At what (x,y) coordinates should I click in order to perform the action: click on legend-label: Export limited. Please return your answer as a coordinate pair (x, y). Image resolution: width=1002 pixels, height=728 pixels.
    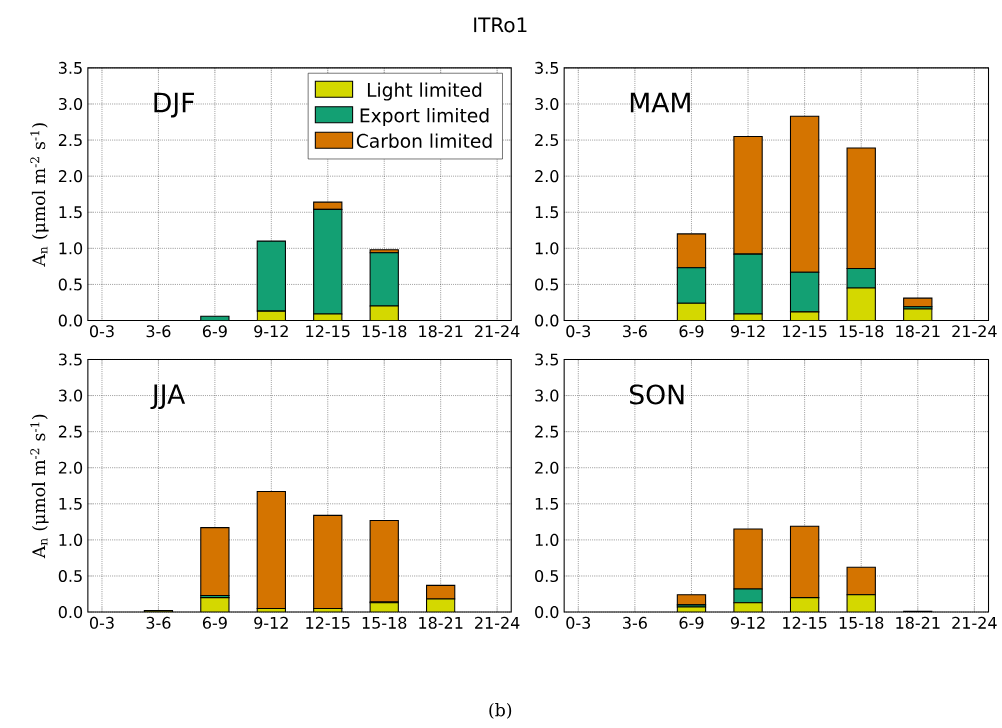
    Looking at the image, I should click on (424, 117).